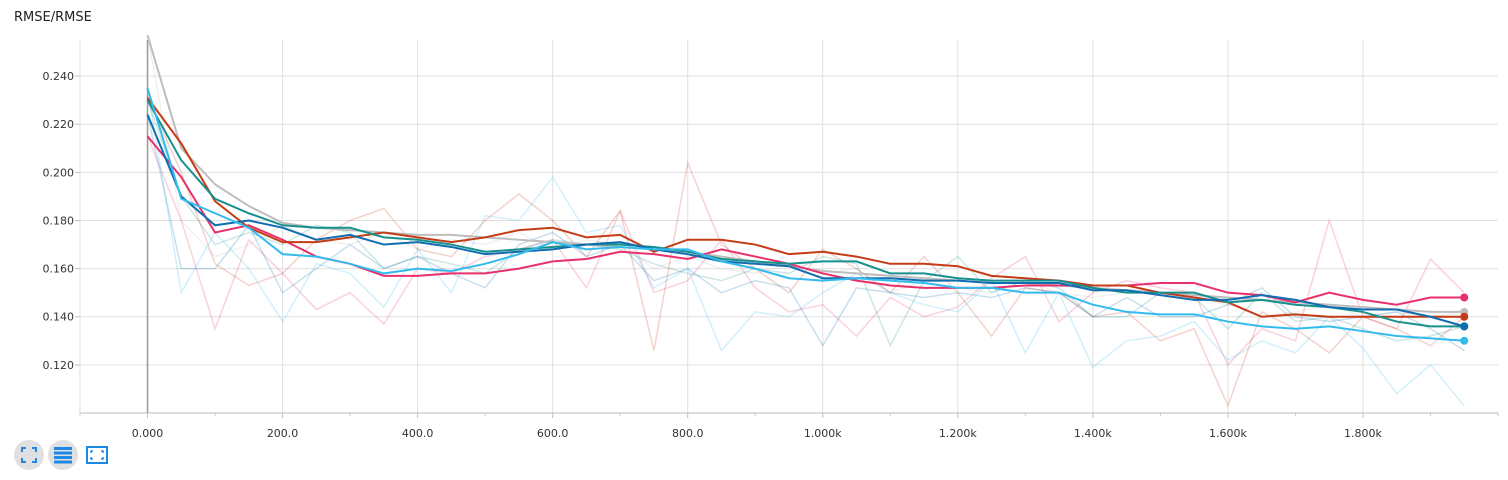 The width and height of the screenshot is (1508, 480). I want to click on chart-title: RMSE/RMSE, so click(53, 17).